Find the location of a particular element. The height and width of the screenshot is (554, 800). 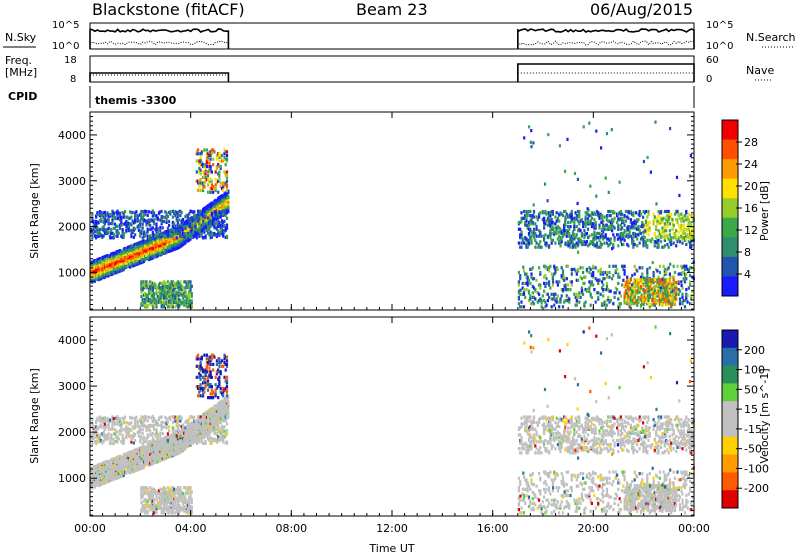

cpid-value: themis -3300 is located at coordinates (136, 100).